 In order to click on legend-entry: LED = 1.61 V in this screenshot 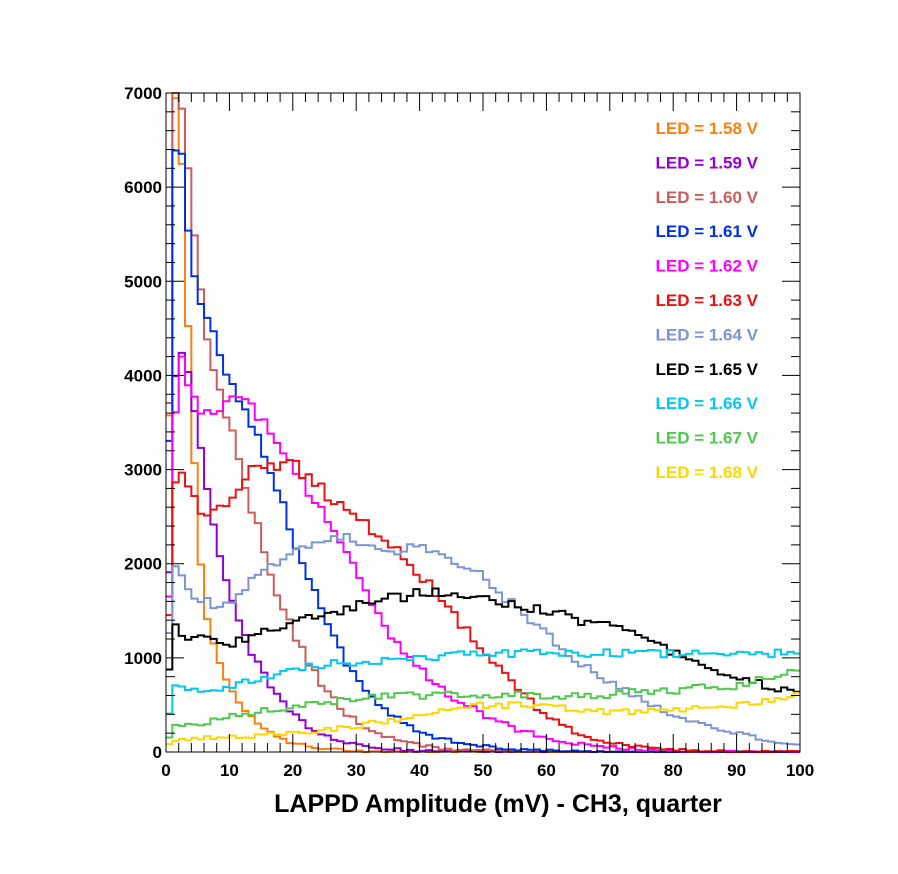, I will do `click(706, 231)`.